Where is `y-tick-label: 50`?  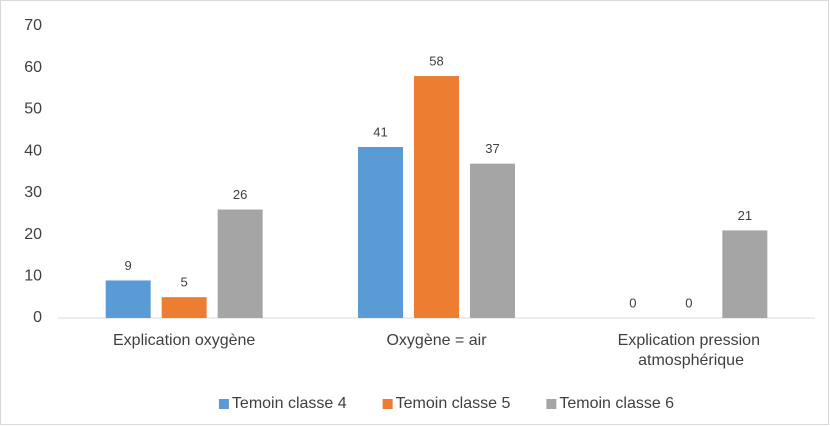 y-tick-label: 50 is located at coordinates (33, 109).